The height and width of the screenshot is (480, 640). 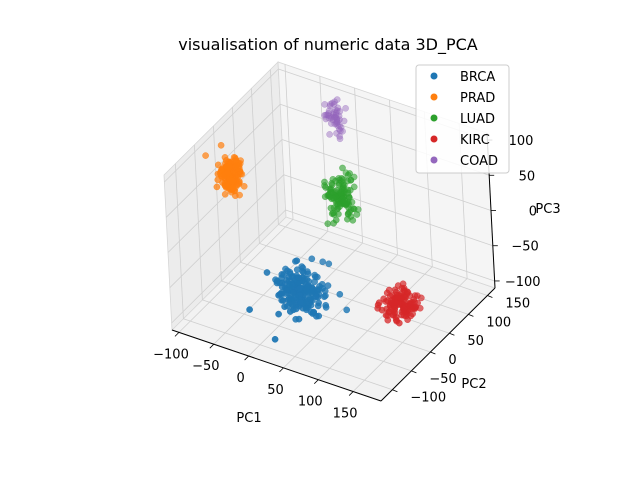 I want to click on x-tick-label: 50, so click(x=275, y=390).